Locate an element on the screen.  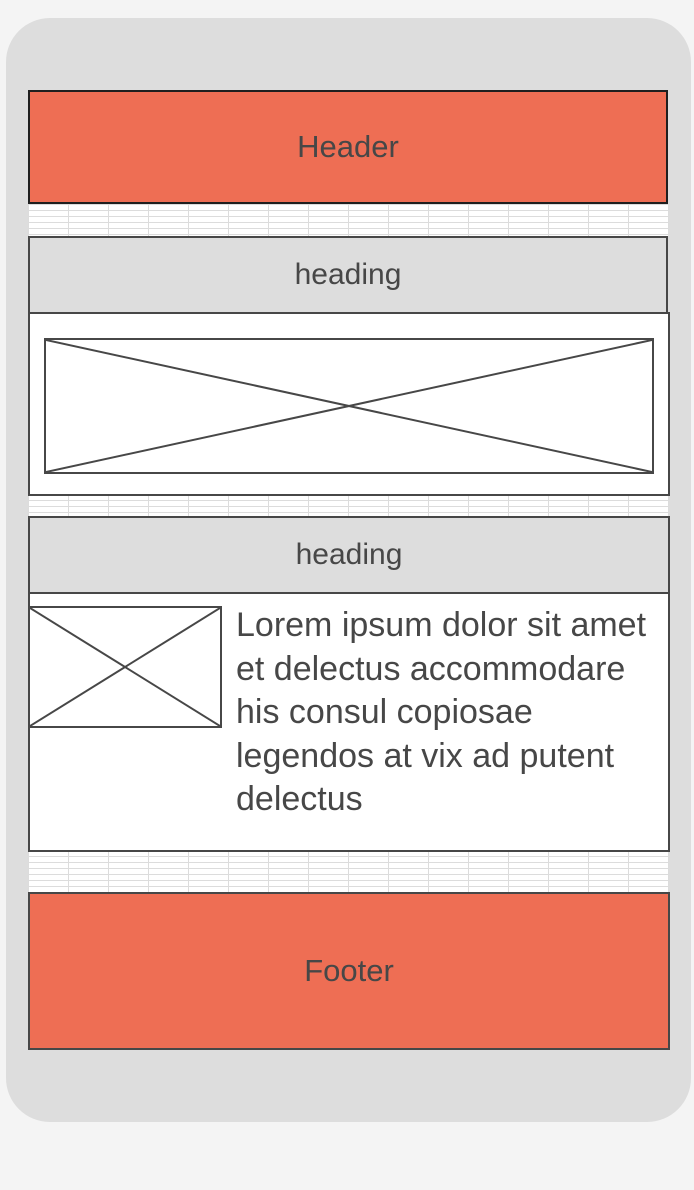
section-2-heading: heading is located at coordinates (349, 555).